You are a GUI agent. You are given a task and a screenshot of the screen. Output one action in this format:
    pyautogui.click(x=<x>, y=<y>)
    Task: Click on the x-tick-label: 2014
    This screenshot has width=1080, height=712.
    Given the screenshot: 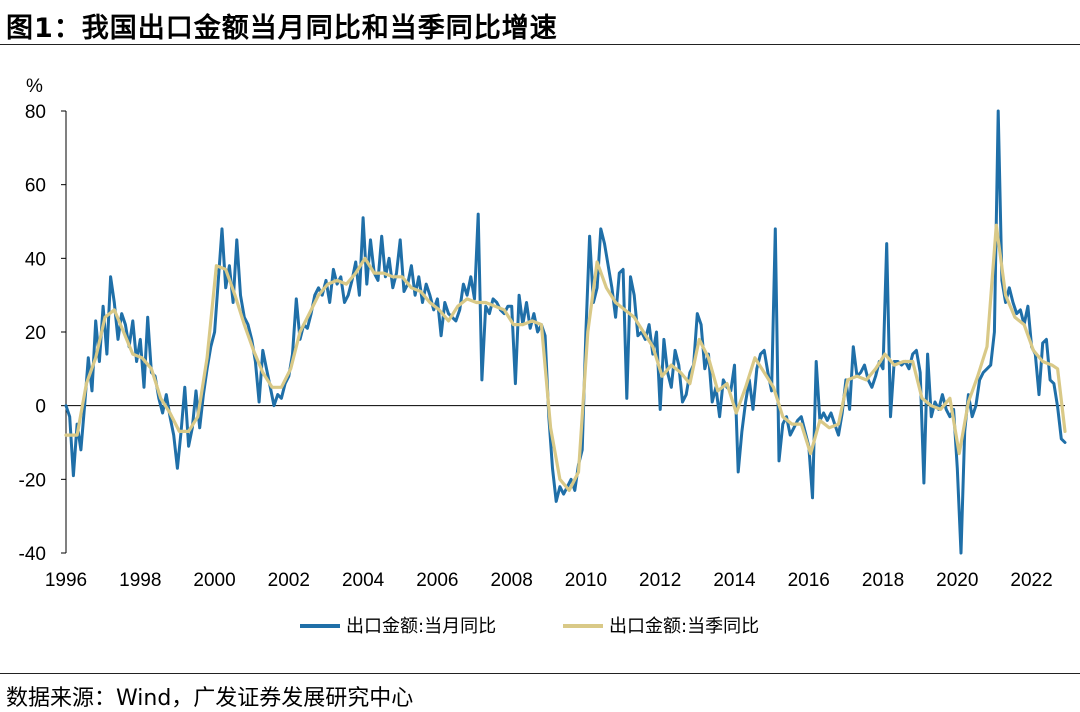 What is the action you would take?
    pyautogui.click(x=734, y=580)
    